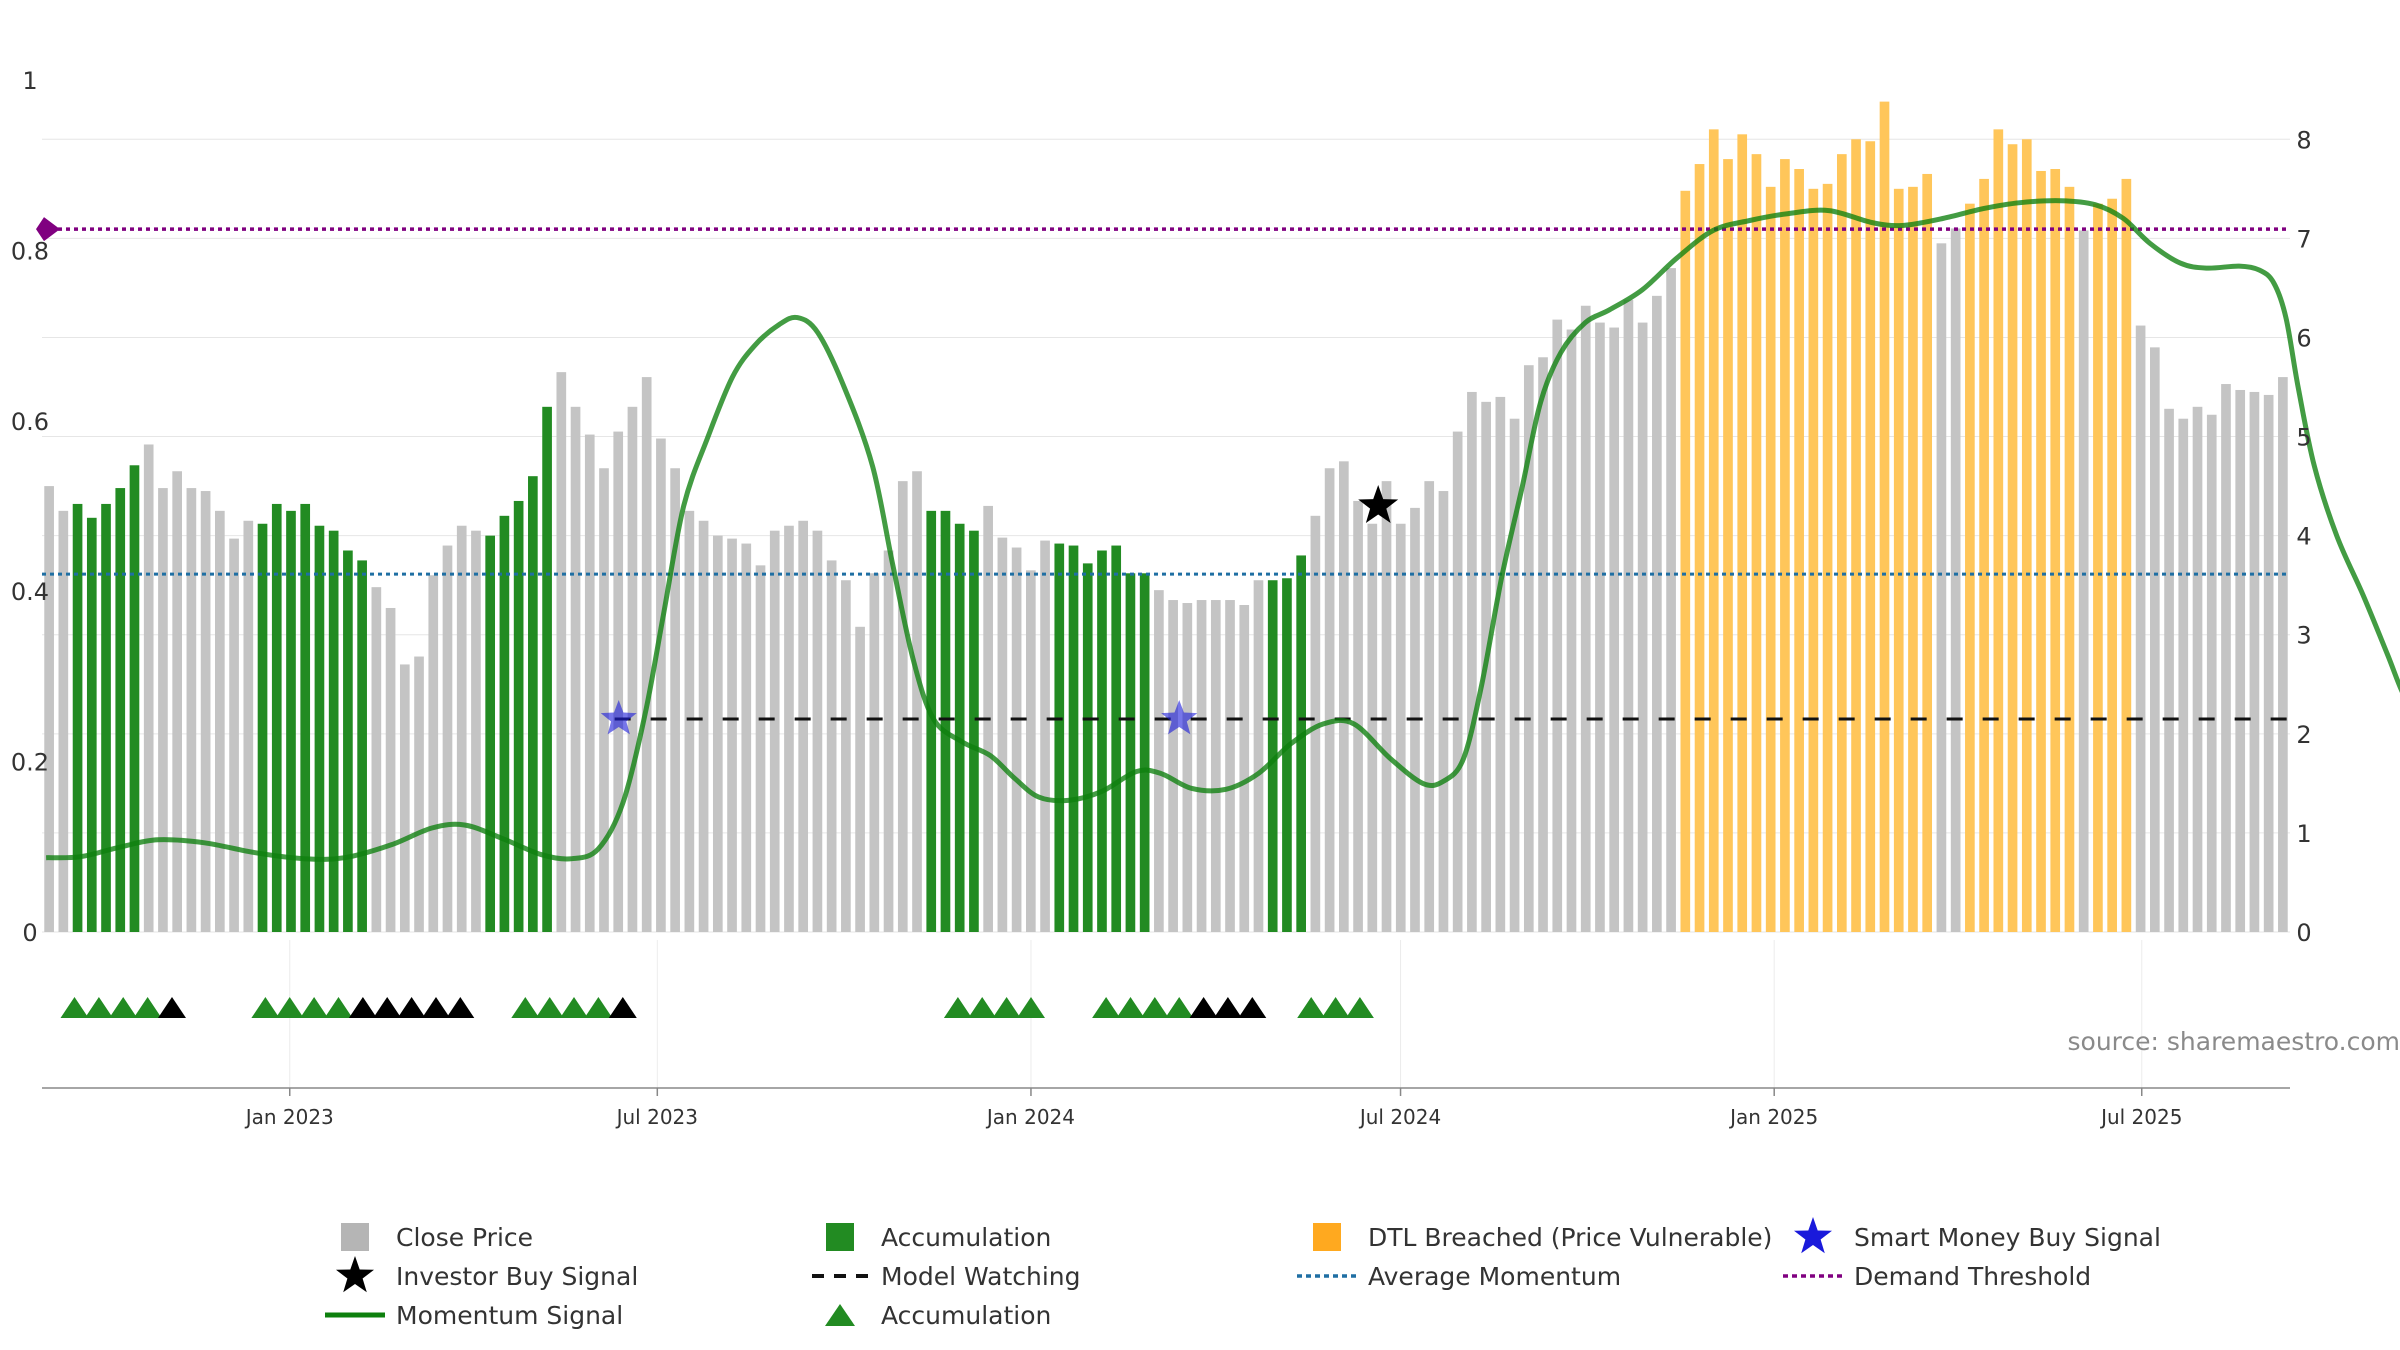  What do you see at coordinates (517, 1276) in the screenshot?
I see `legend-label: Investor Buy Signal` at bounding box center [517, 1276].